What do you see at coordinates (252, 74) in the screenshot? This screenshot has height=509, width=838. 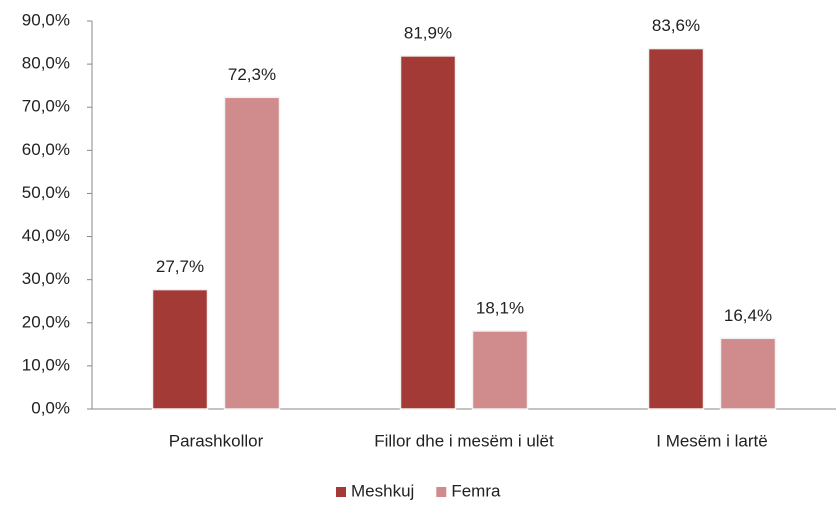 I see `value-label: 72,3%` at bounding box center [252, 74].